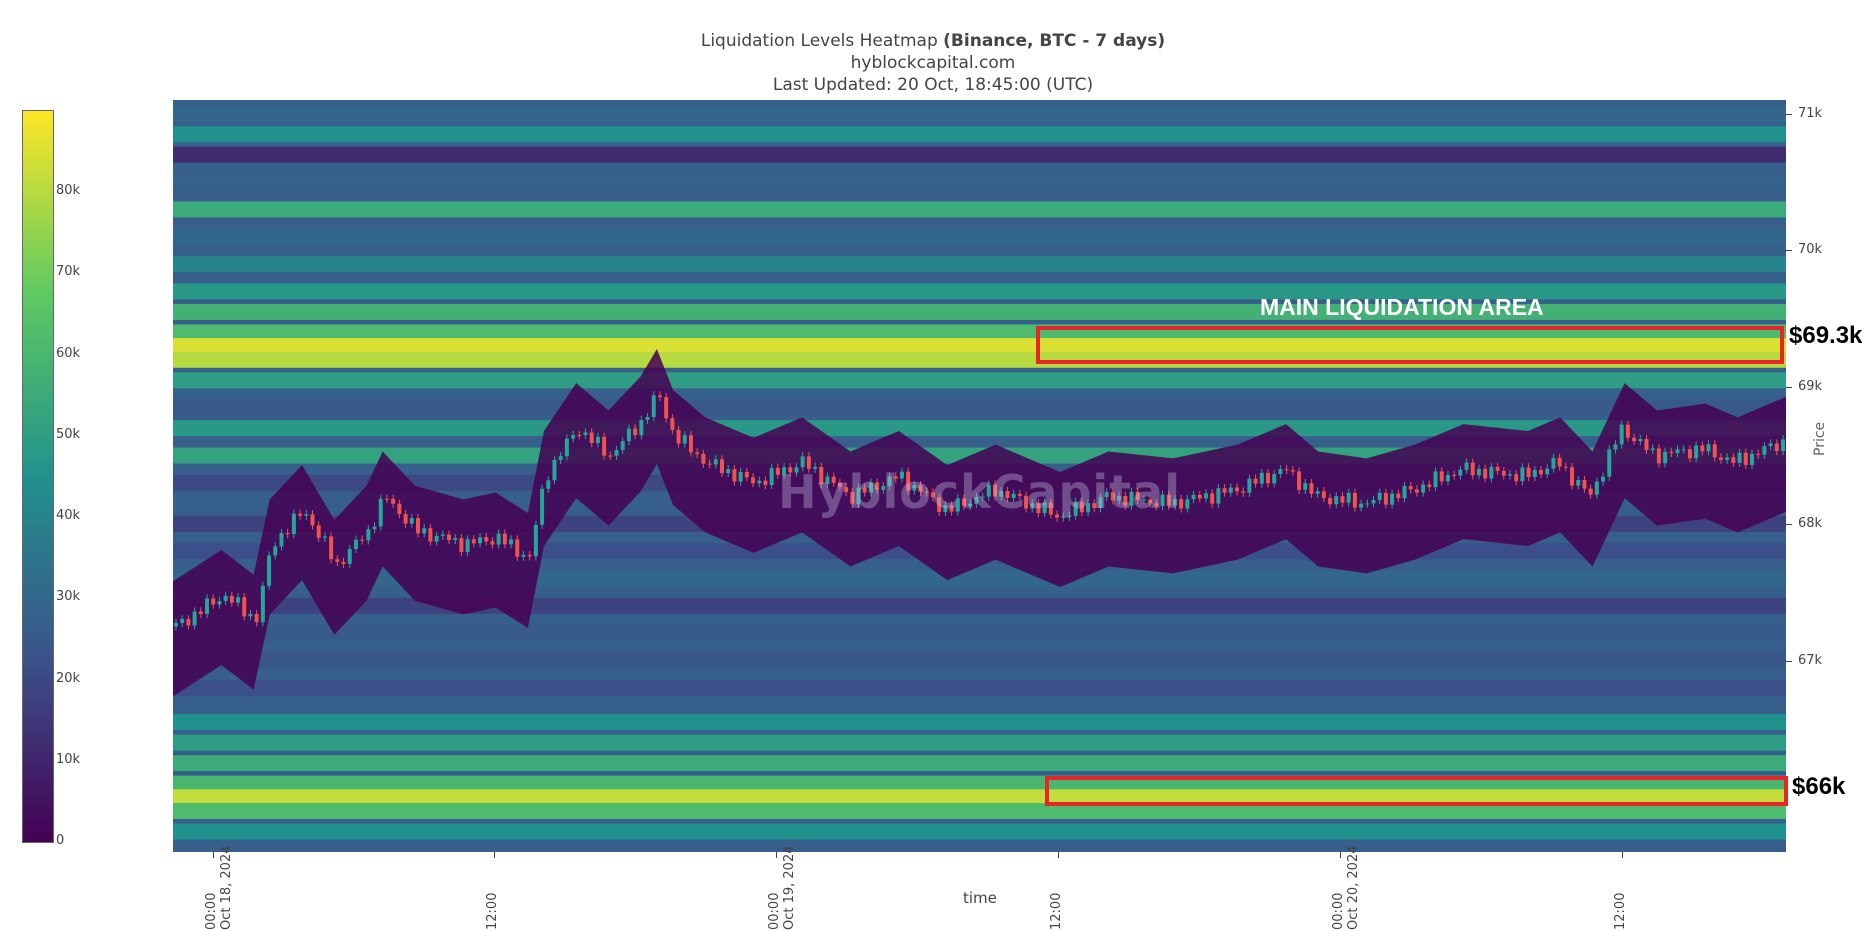  Describe the element at coordinates (68, 353) in the screenshot. I see `colorbar-tick-label: 60k` at that location.